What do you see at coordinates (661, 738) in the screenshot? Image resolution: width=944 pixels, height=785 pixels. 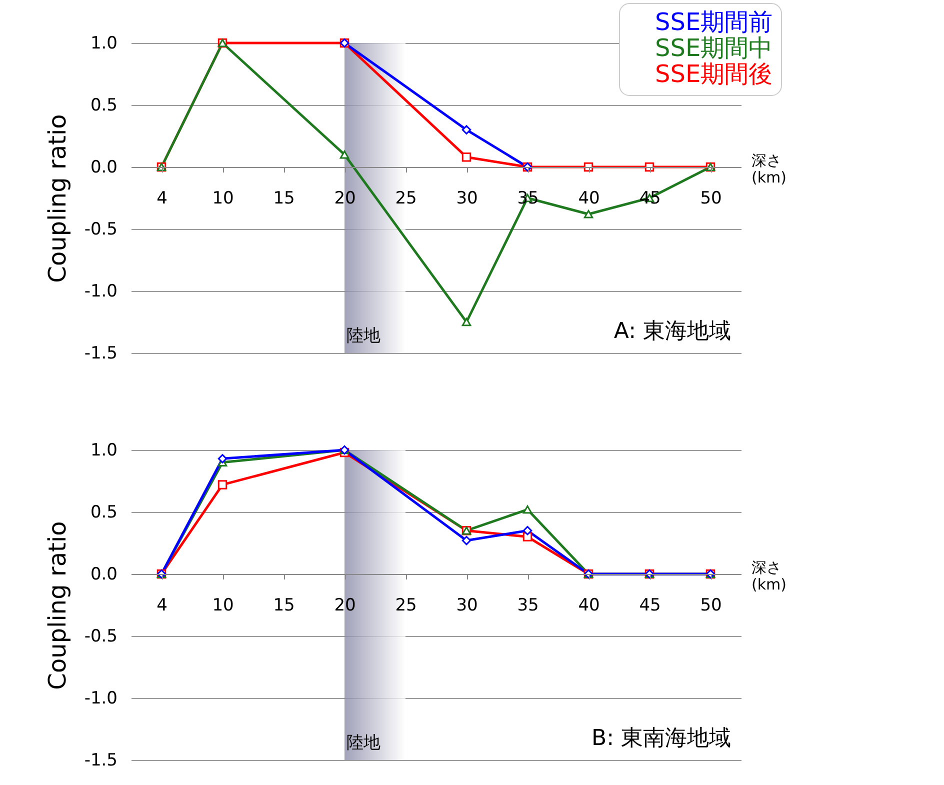 I see `annotation: B: 東南海地域` at bounding box center [661, 738].